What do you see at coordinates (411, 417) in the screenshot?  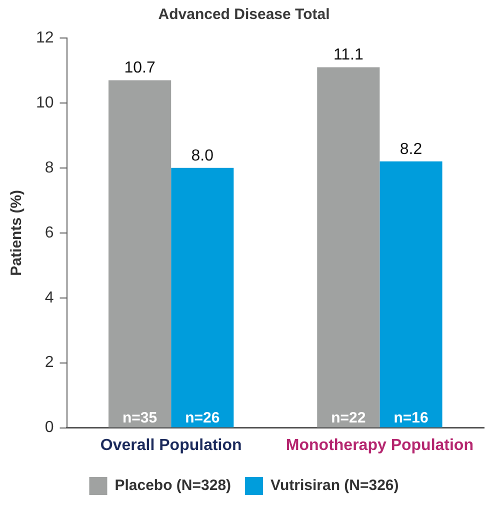 I see `annotation: n=16` at bounding box center [411, 417].